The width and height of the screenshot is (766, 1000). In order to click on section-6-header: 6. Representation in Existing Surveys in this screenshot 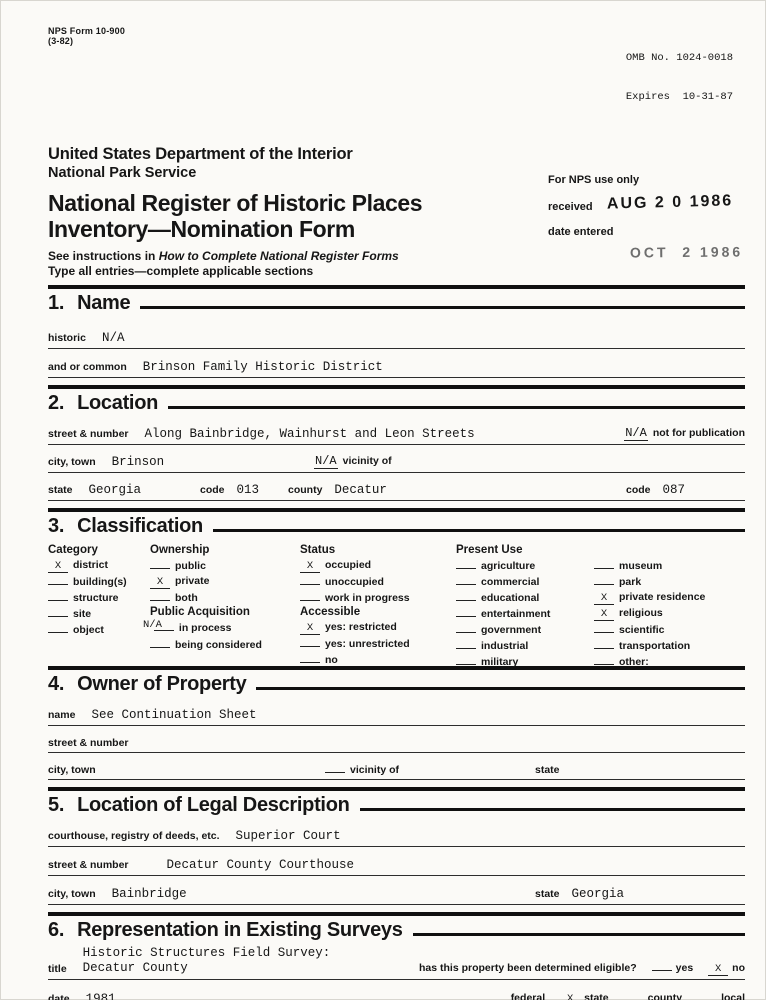, I will do `click(396, 927)`.